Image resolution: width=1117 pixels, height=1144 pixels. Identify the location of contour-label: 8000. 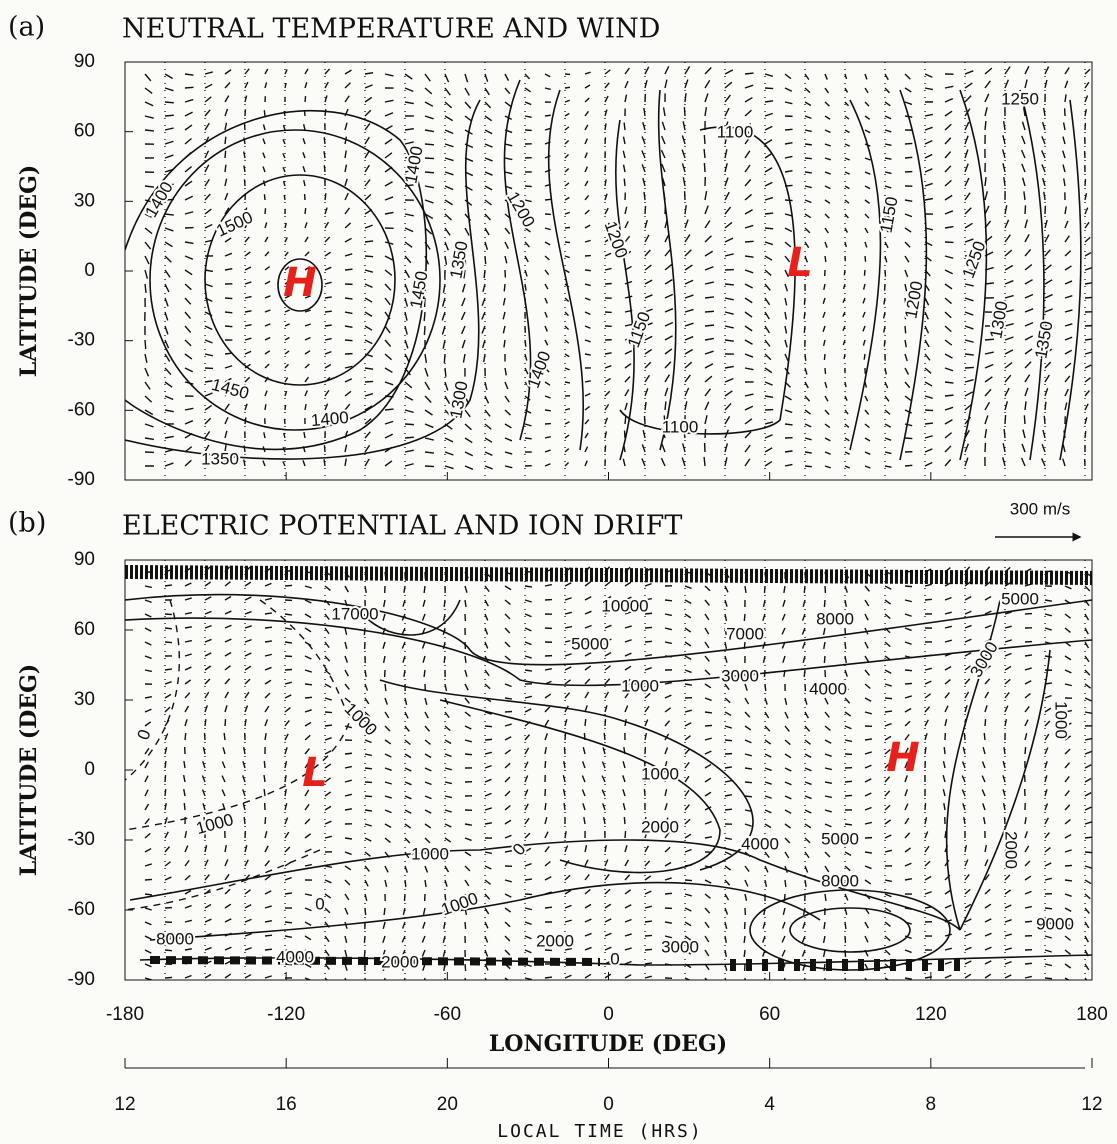
(840, 880).